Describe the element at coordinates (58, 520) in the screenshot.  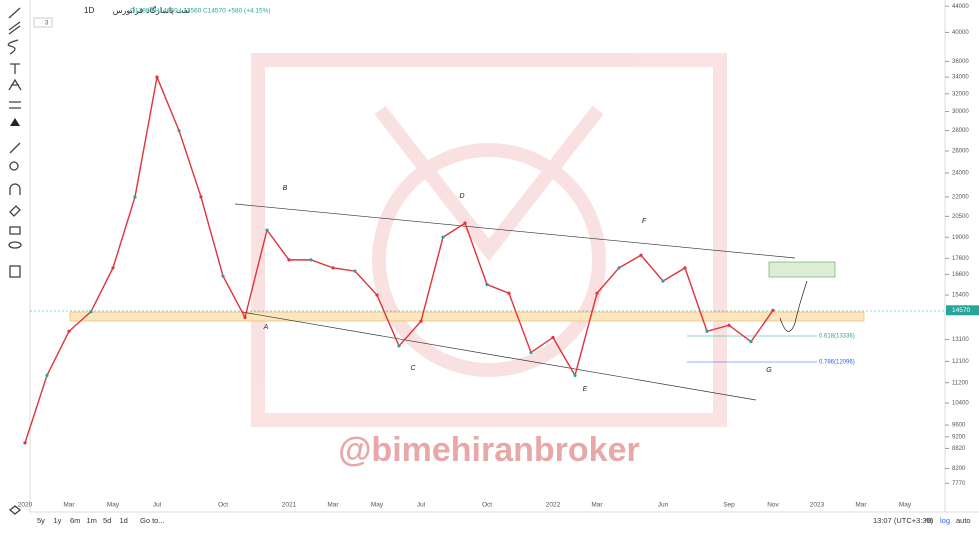
I see `range-button: 1y` at that location.